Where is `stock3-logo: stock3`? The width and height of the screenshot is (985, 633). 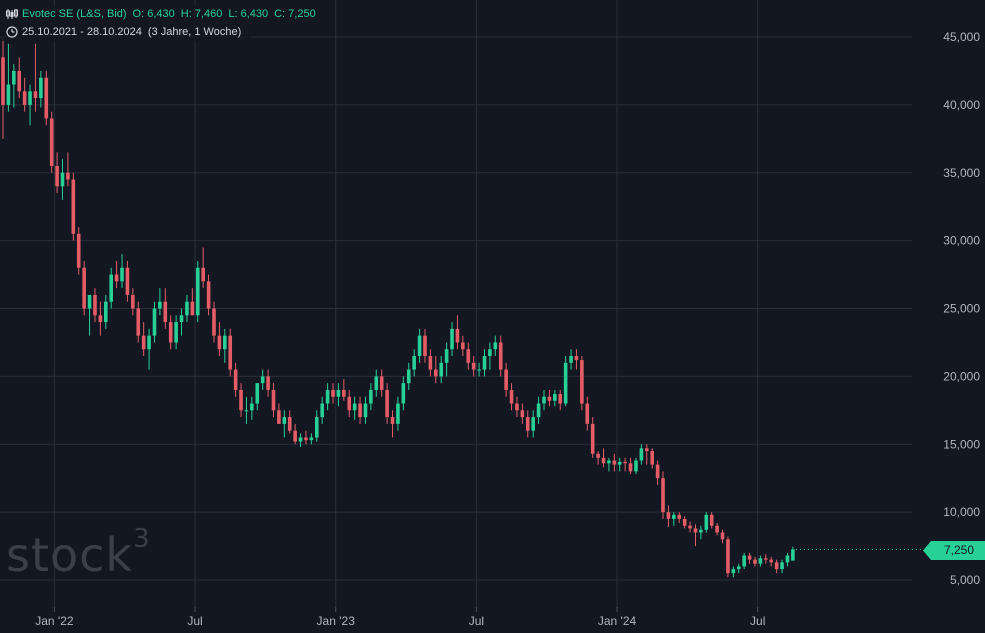 stock3-logo: stock3 is located at coordinates (78, 553).